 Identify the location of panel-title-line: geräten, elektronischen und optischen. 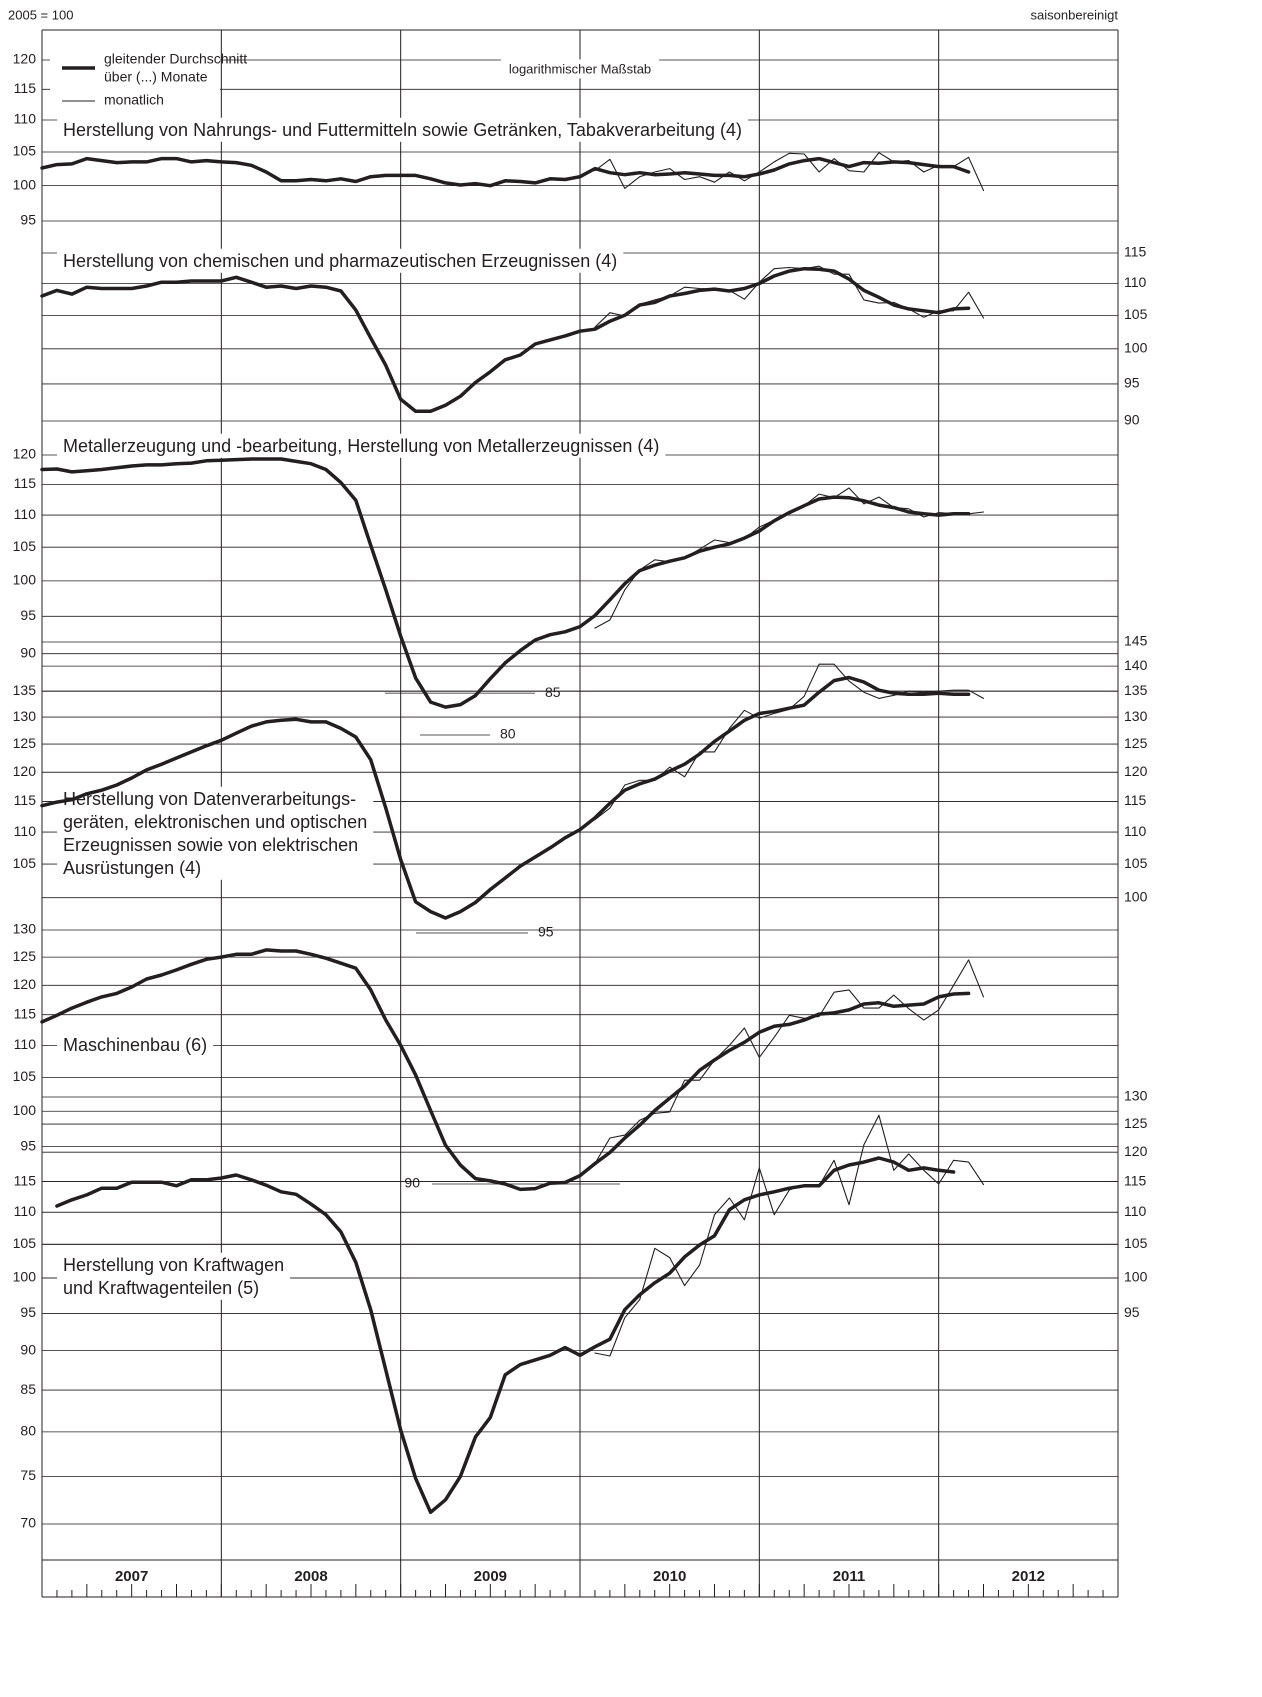
(215, 822).